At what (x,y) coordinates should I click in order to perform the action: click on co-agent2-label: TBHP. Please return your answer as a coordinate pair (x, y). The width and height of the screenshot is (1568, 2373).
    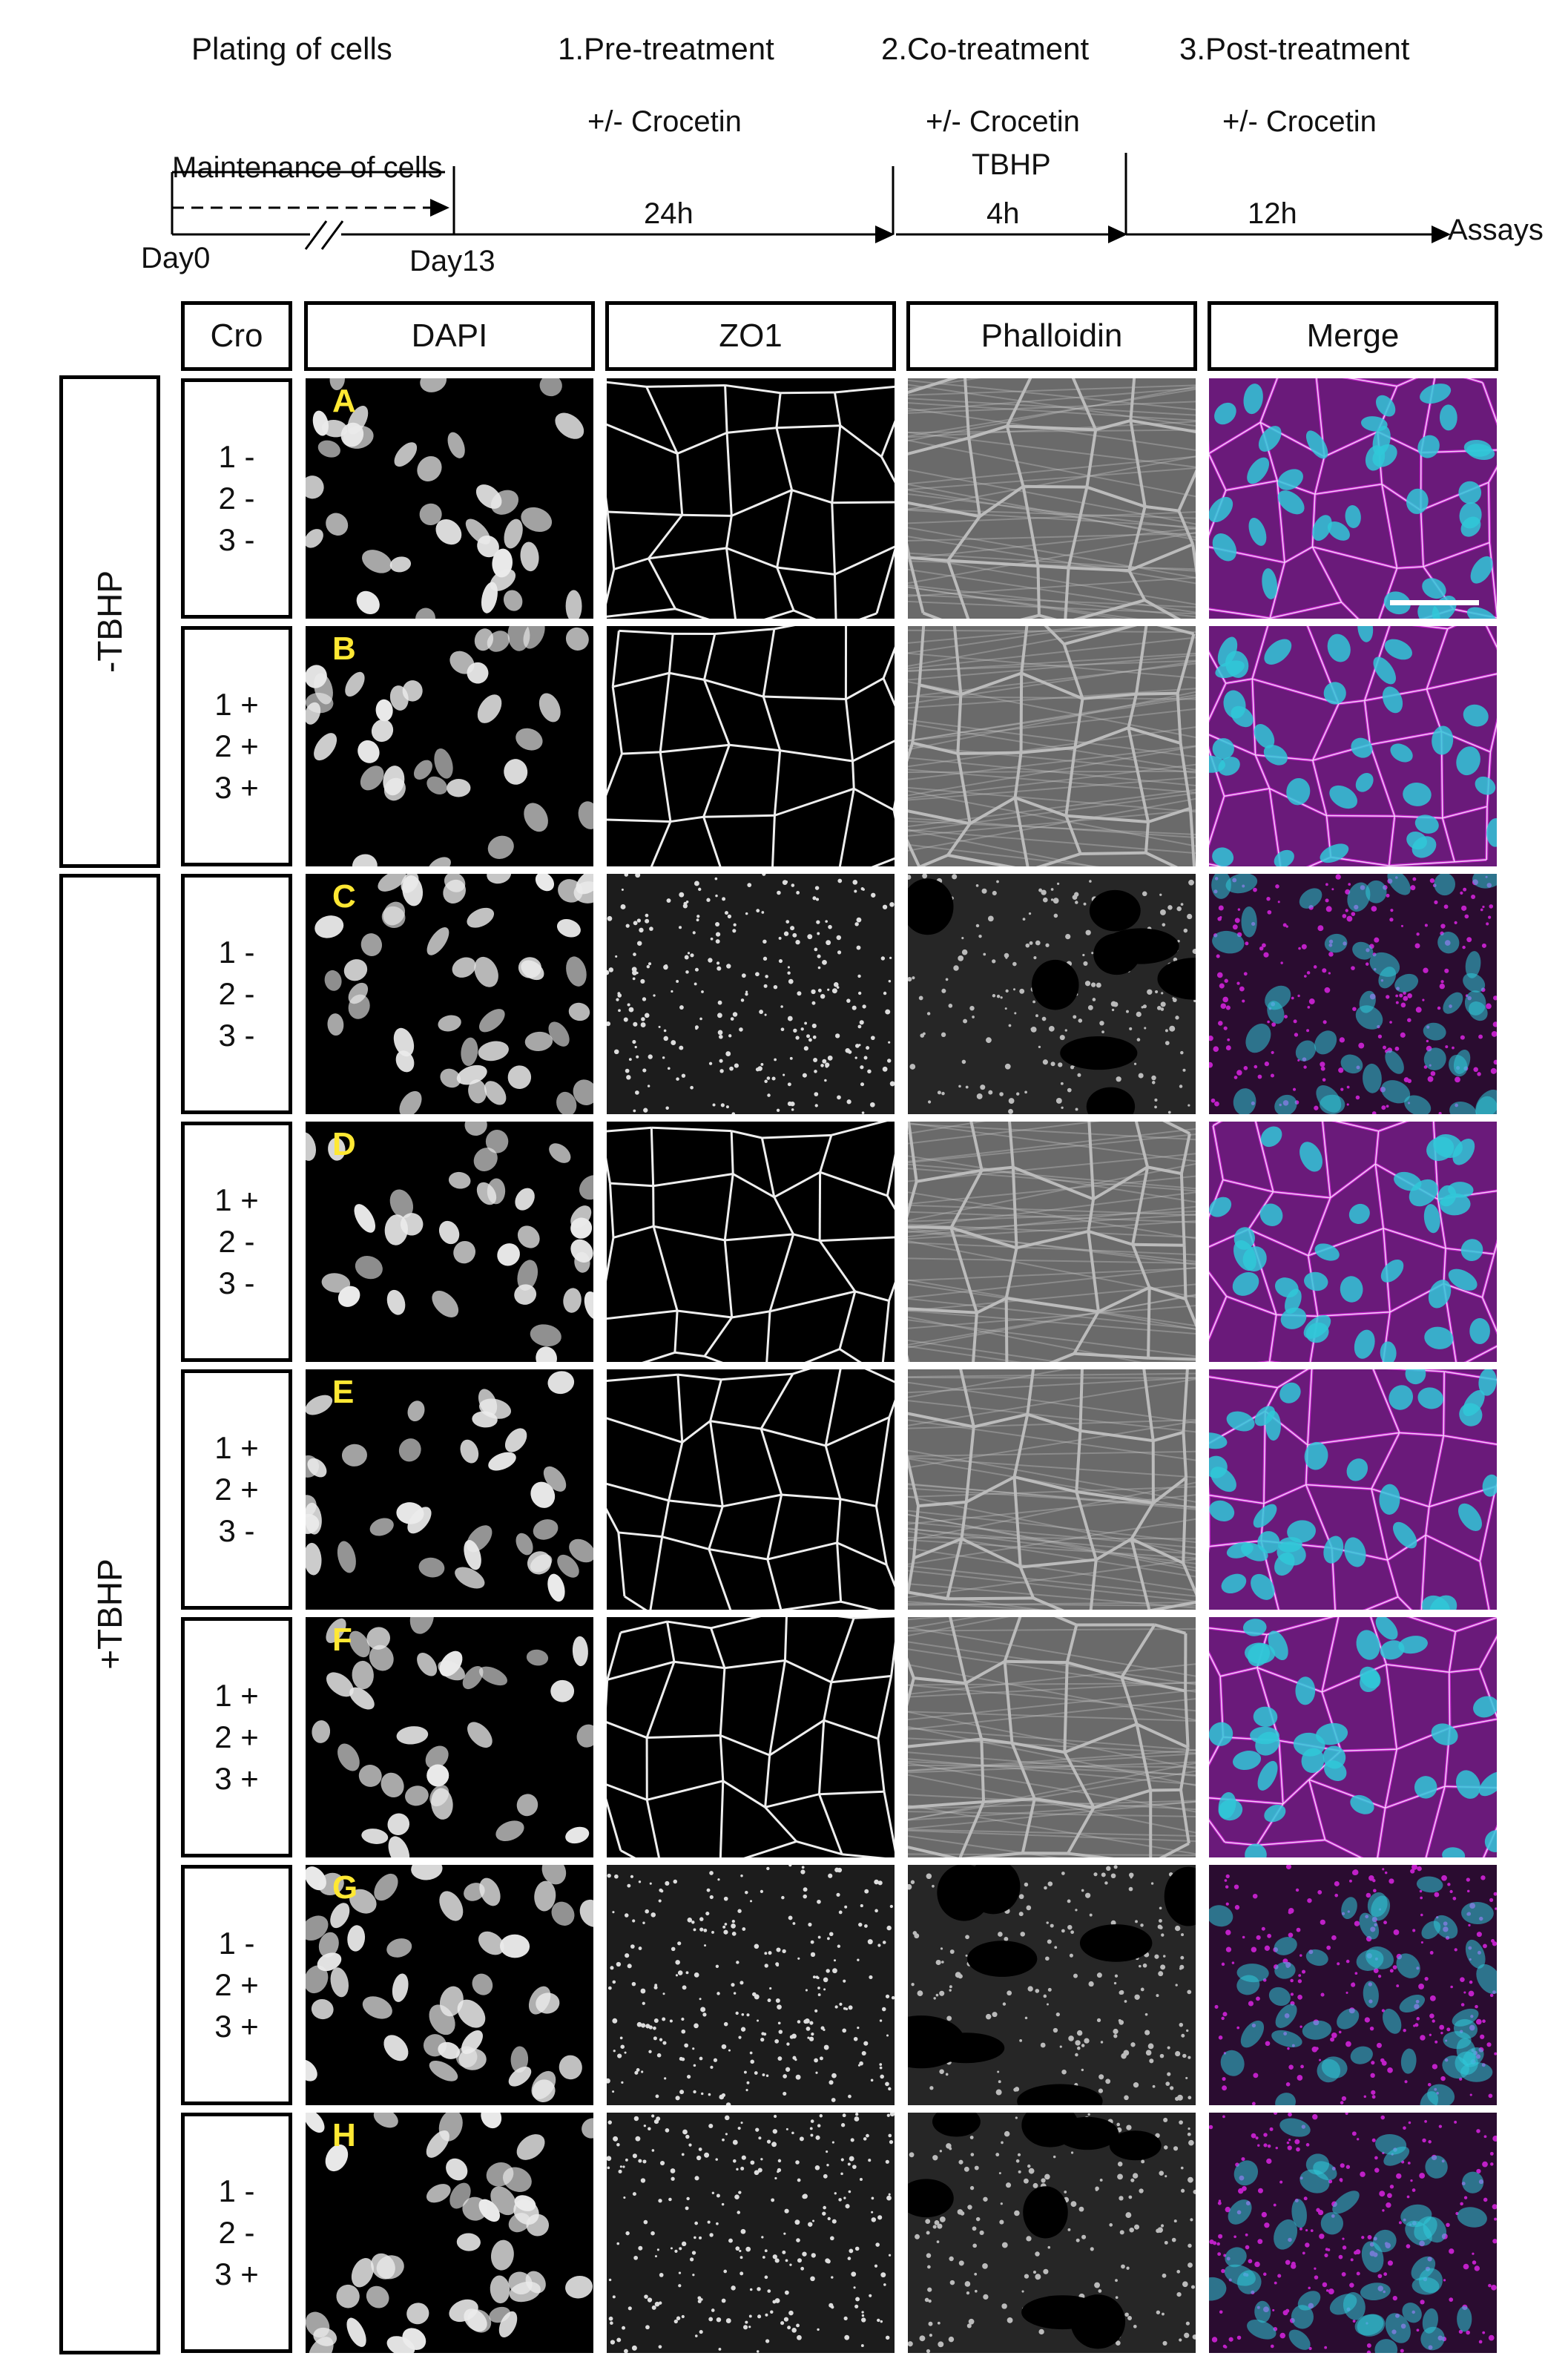
    Looking at the image, I should click on (1011, 164).